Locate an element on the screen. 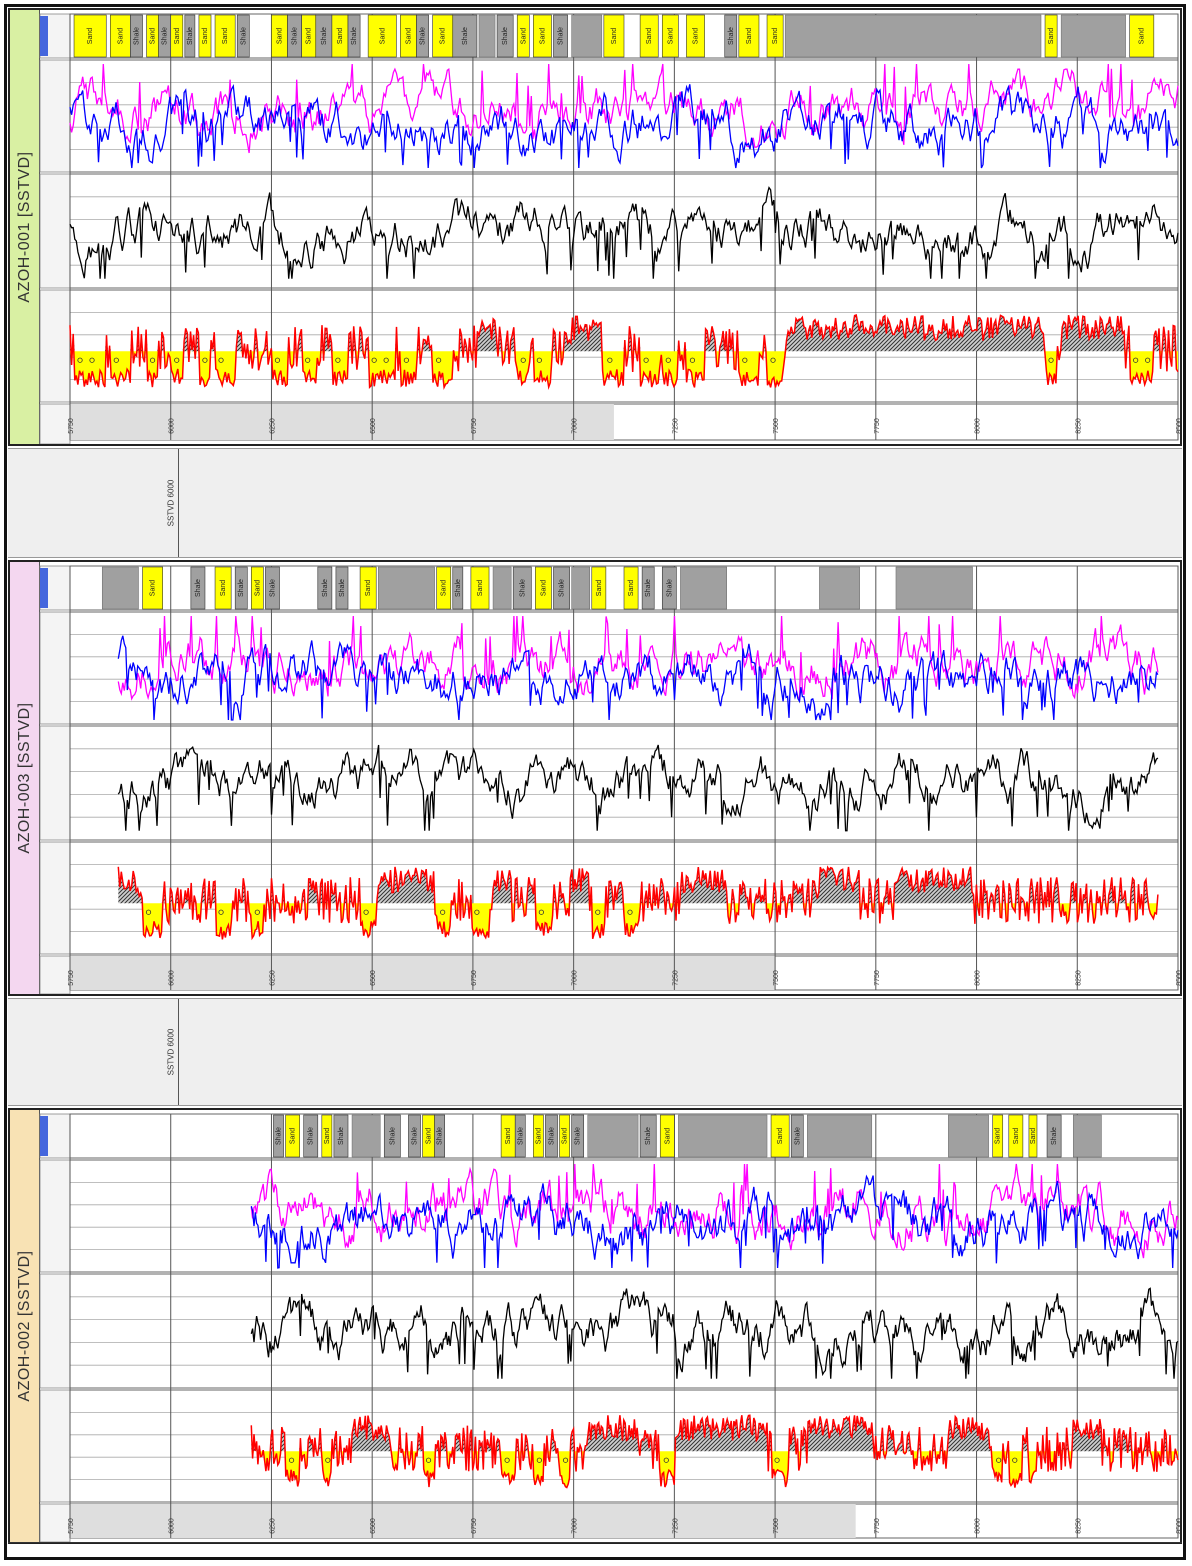 Image resolution: width=1192 pixels, height=1566 pixels. depth-tick-label: 8500 is located at coordinates (1178, 426).